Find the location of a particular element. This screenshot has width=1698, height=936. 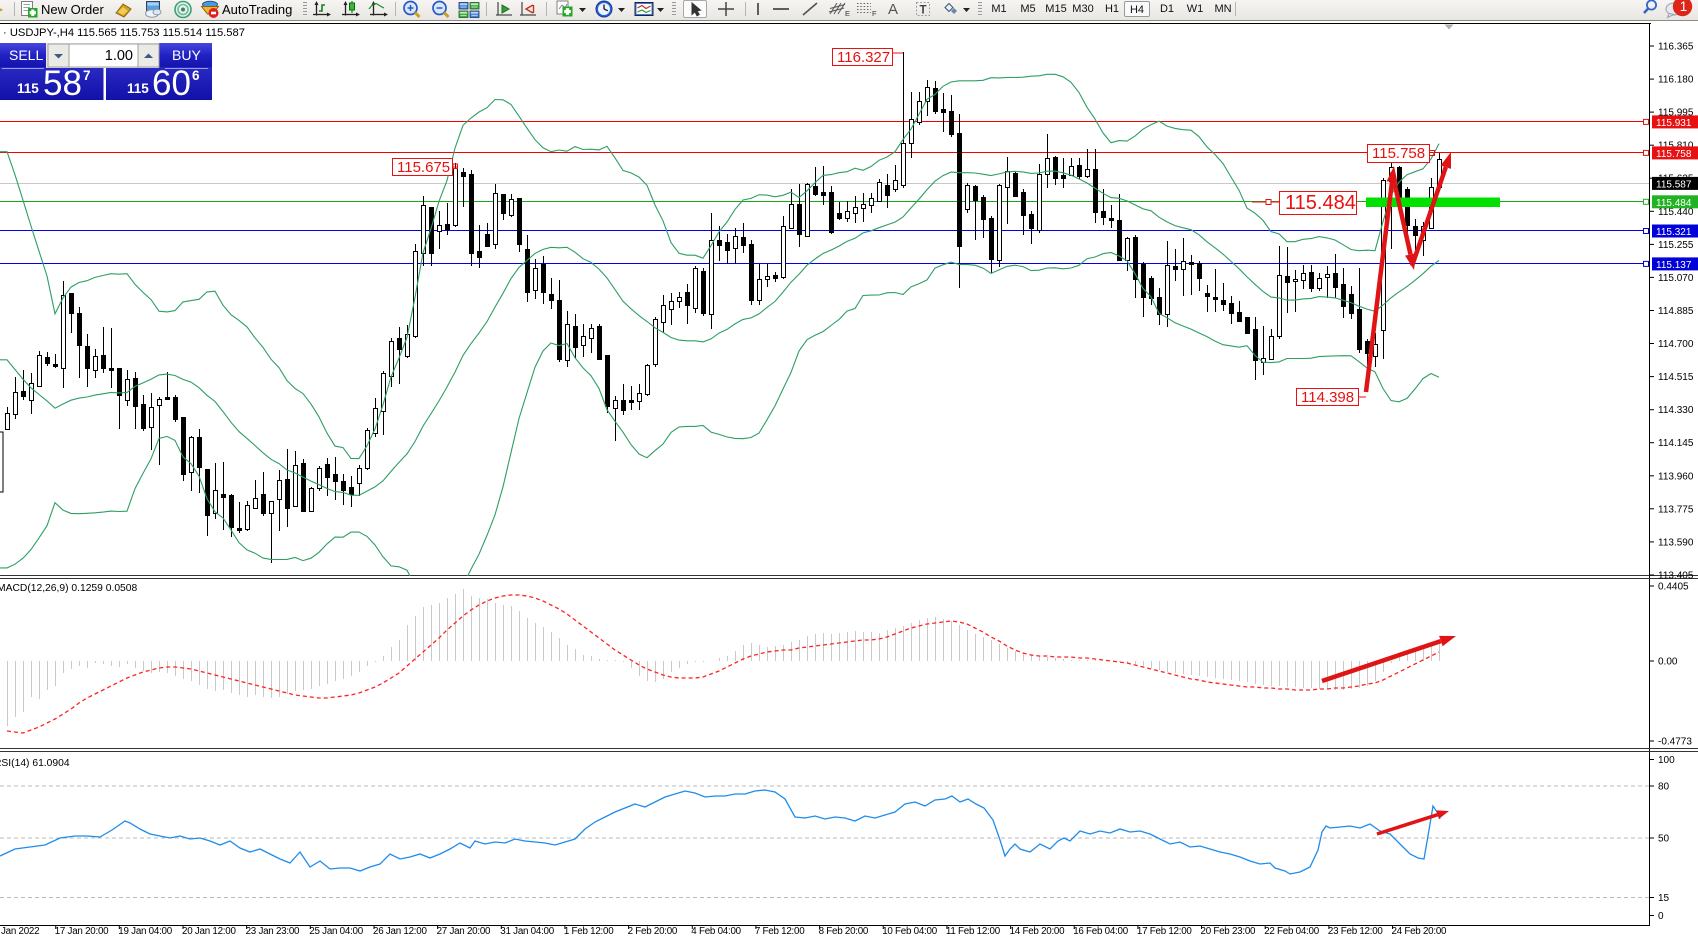

svg-text: 115.321 is located at coordinates (1674, 232).